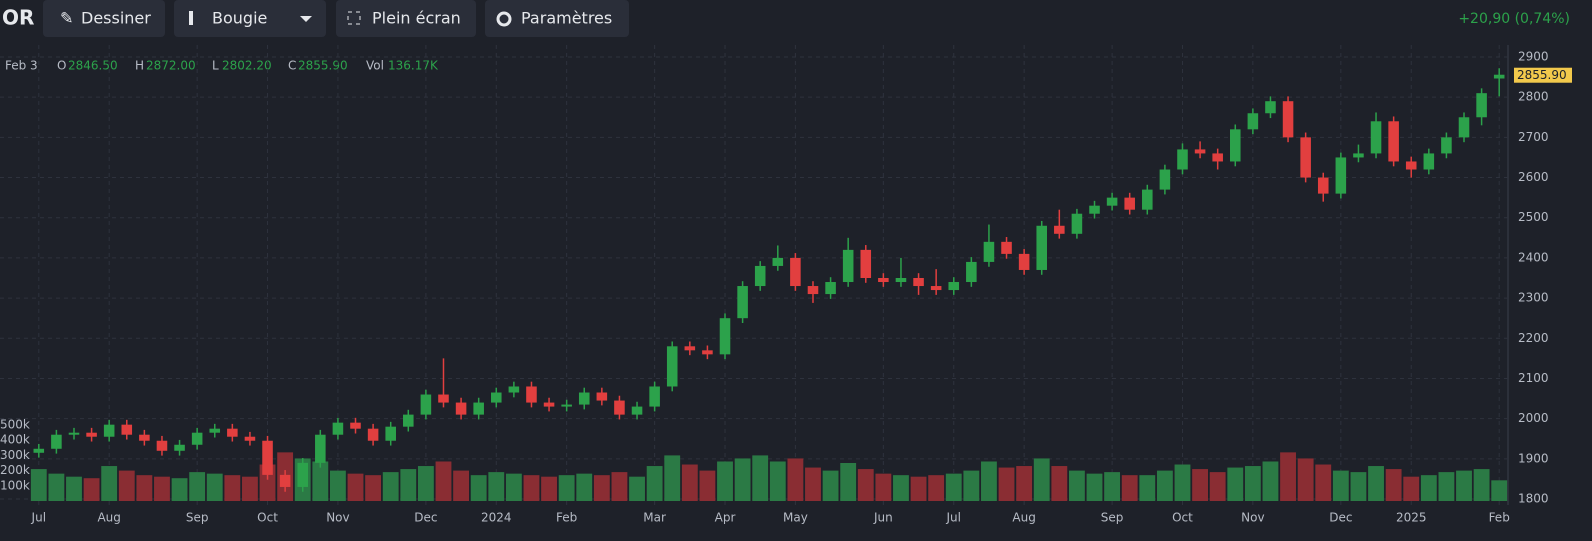 Image resolution: width=1592 pixels, height=541 pixels. I want to click on x-tick-label: Feb, so click(1499, 518).